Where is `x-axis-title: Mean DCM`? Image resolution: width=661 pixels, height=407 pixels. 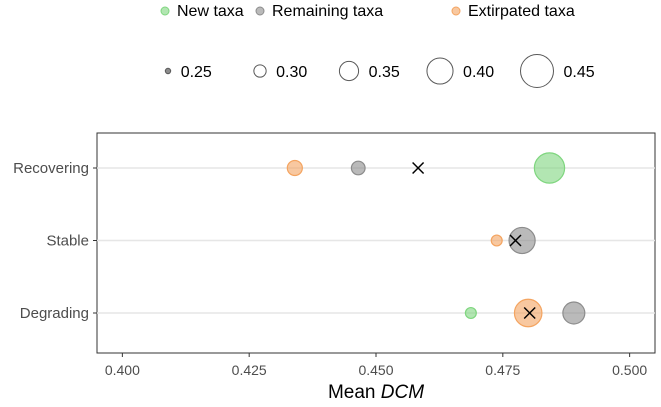
x-axis-title: Mean DCM is located at coordinates (376, 392).